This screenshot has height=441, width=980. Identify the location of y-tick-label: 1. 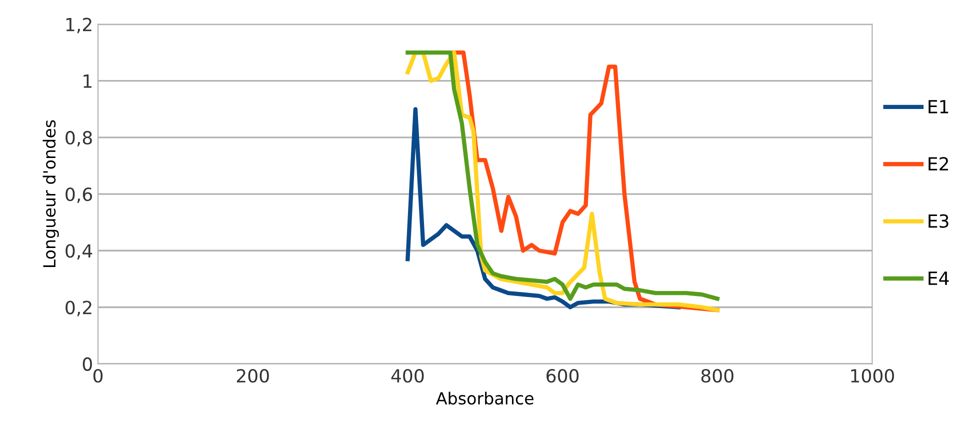
(88, 81).